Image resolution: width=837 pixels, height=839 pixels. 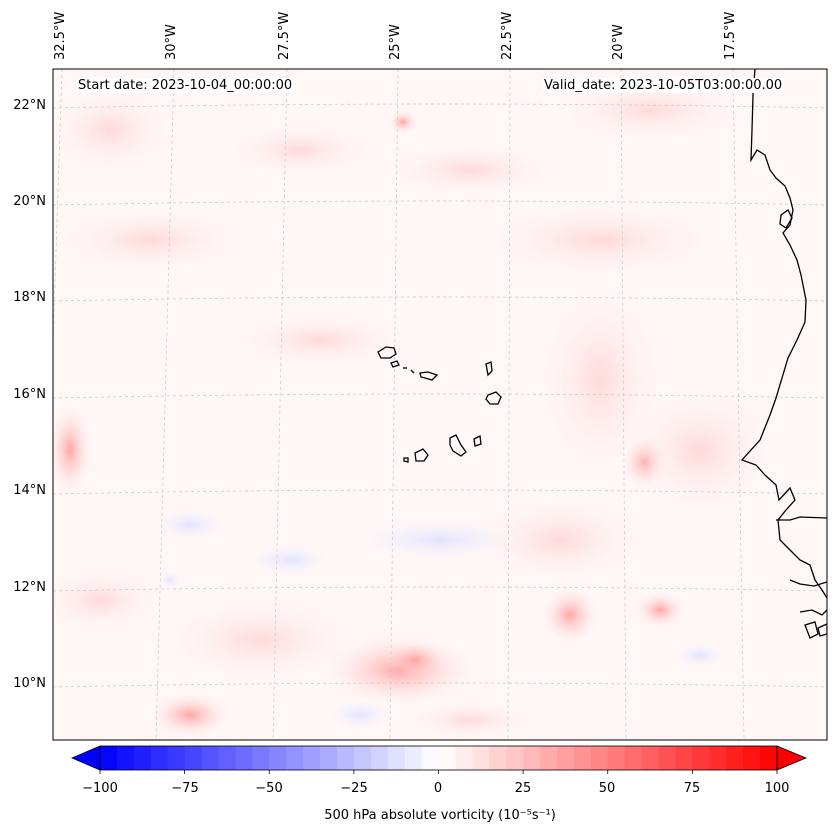 What do you see at coordinates (29, 490) in the screenshot?
I see `lat-label-14n: 14°N` at bounding box center [29, 490].